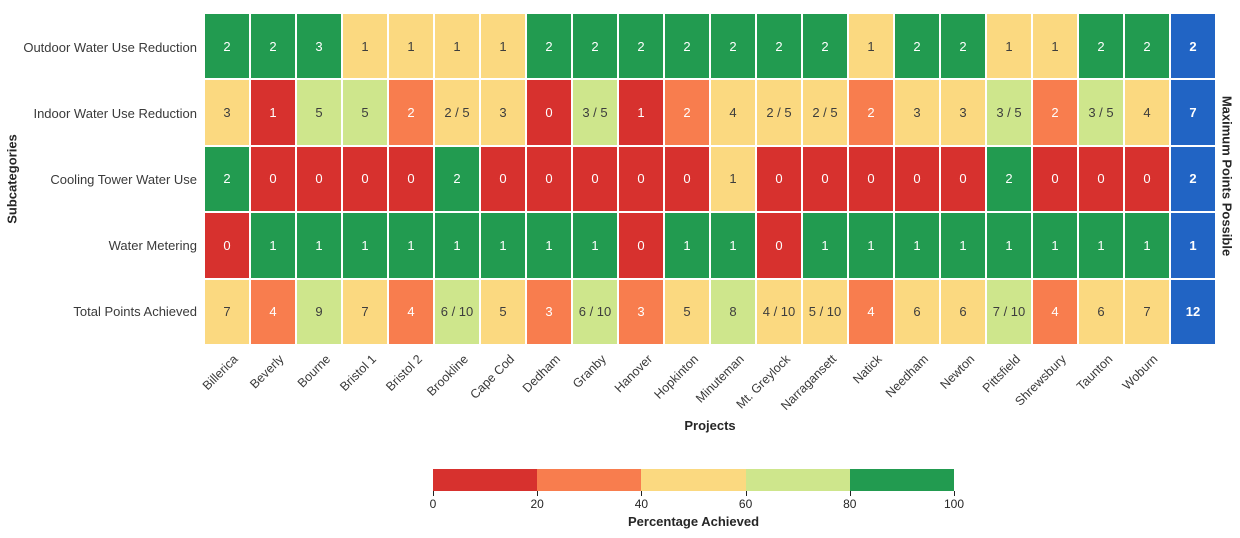 This screenshot has width=1240, height=538. What do you see at coordinates (595, 311) in the screenshot?
I see `heatmap-cell: 6 / 10` at bounding box center [595, 311].